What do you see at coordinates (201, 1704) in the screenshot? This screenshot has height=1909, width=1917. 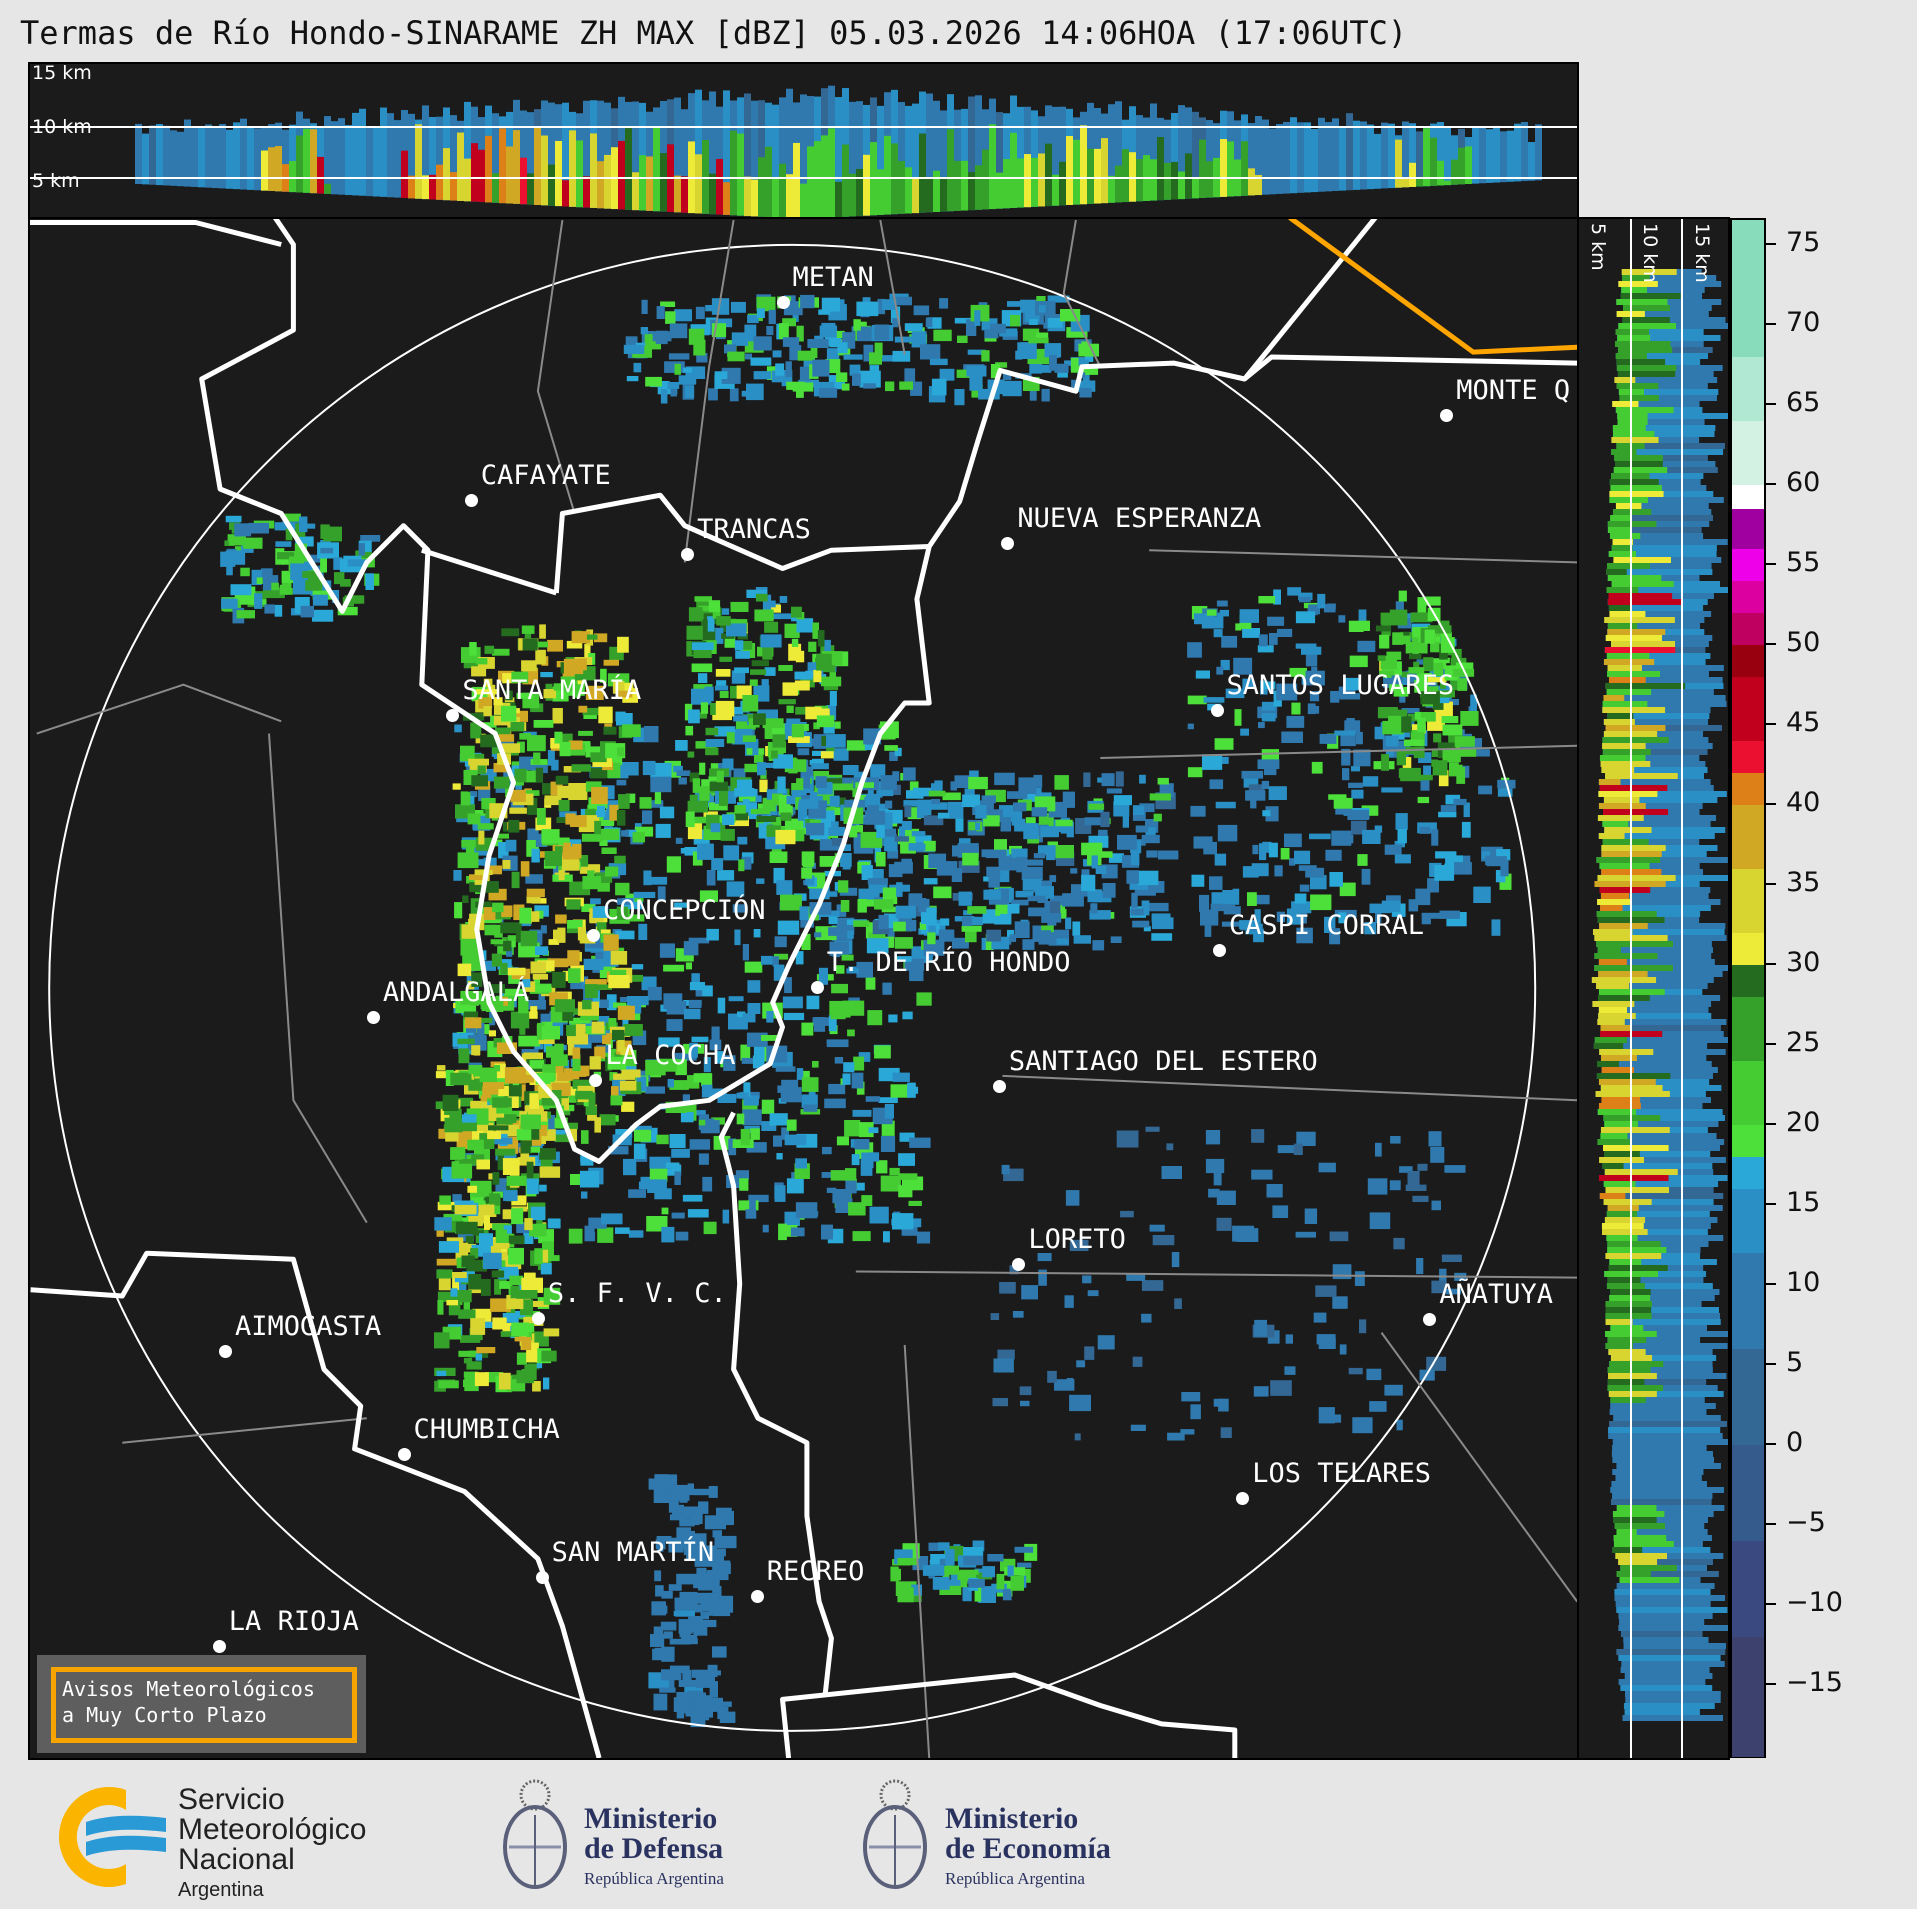 I see `avisos-badge: Avisos Meteorológicos a Muy Corto Plazo` at bounding box center [201, 1704].